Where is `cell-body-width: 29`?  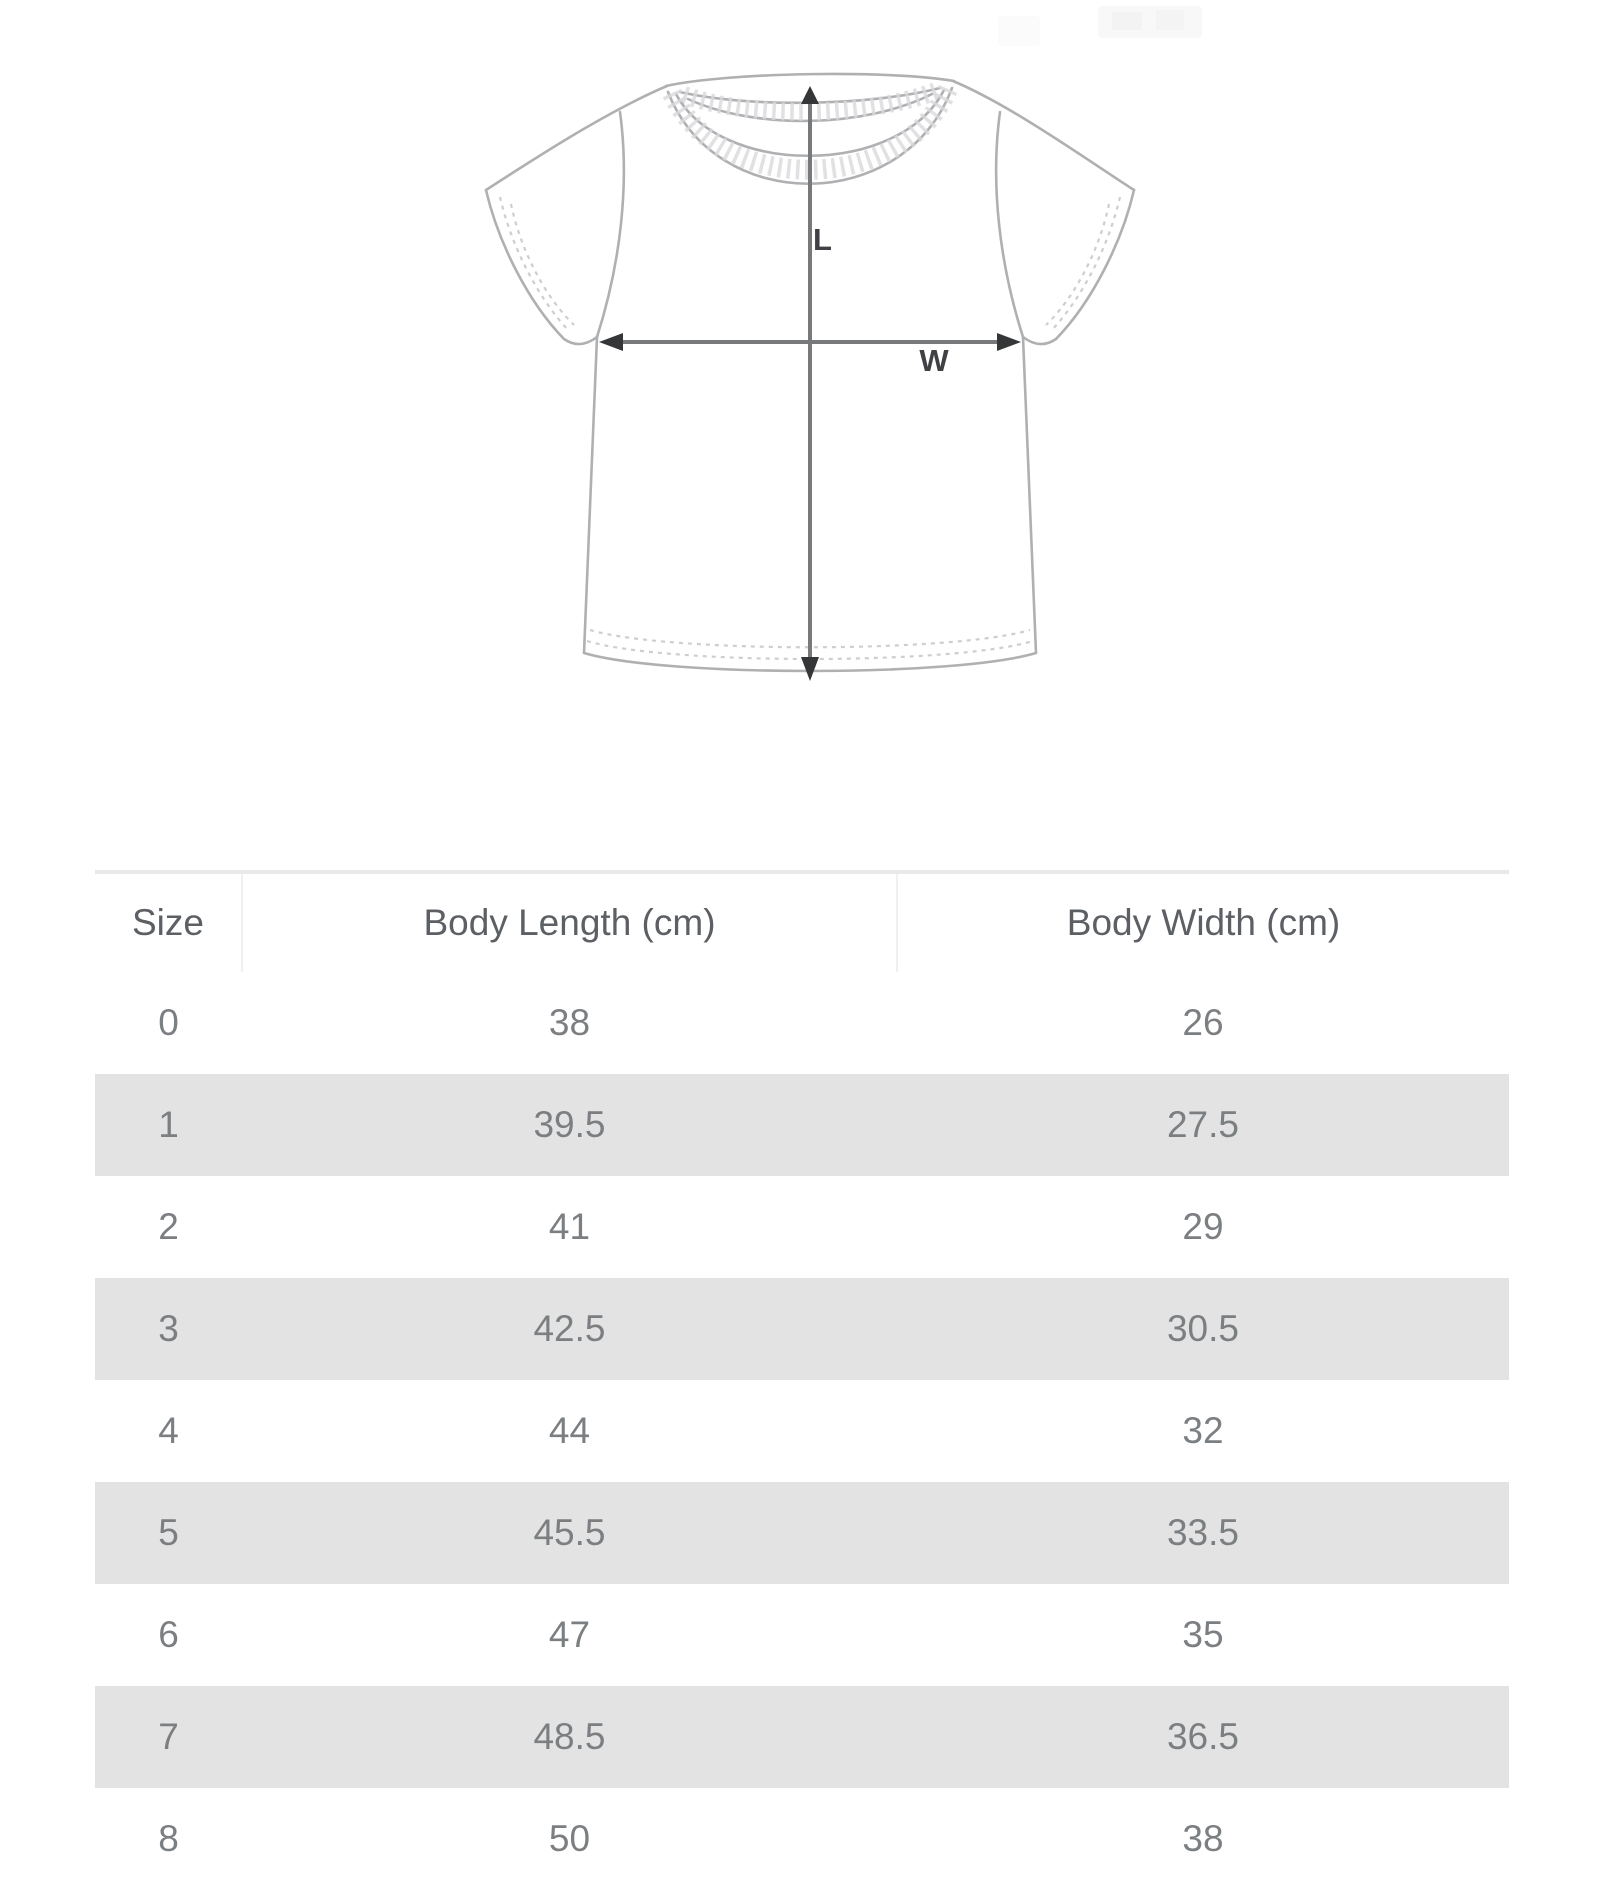 cell-body-width: 29 is located at coordinates (1203, 1226).